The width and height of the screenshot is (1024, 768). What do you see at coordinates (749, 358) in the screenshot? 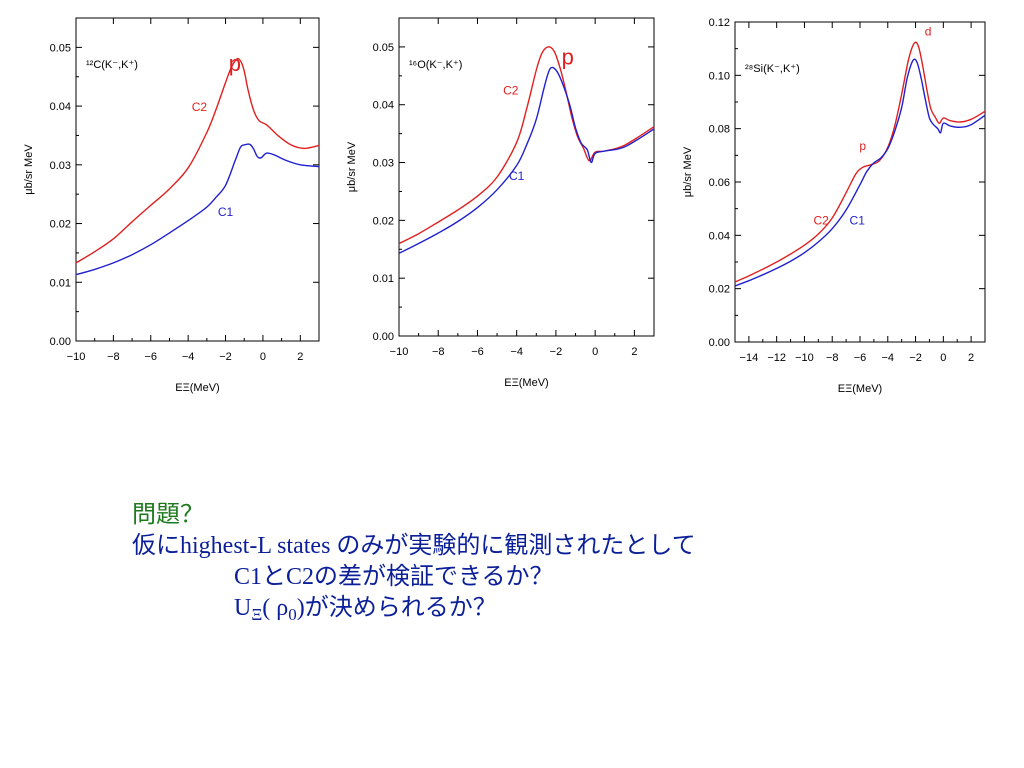
I see `x-tick-label: −14` at bounding box center [749, 358].